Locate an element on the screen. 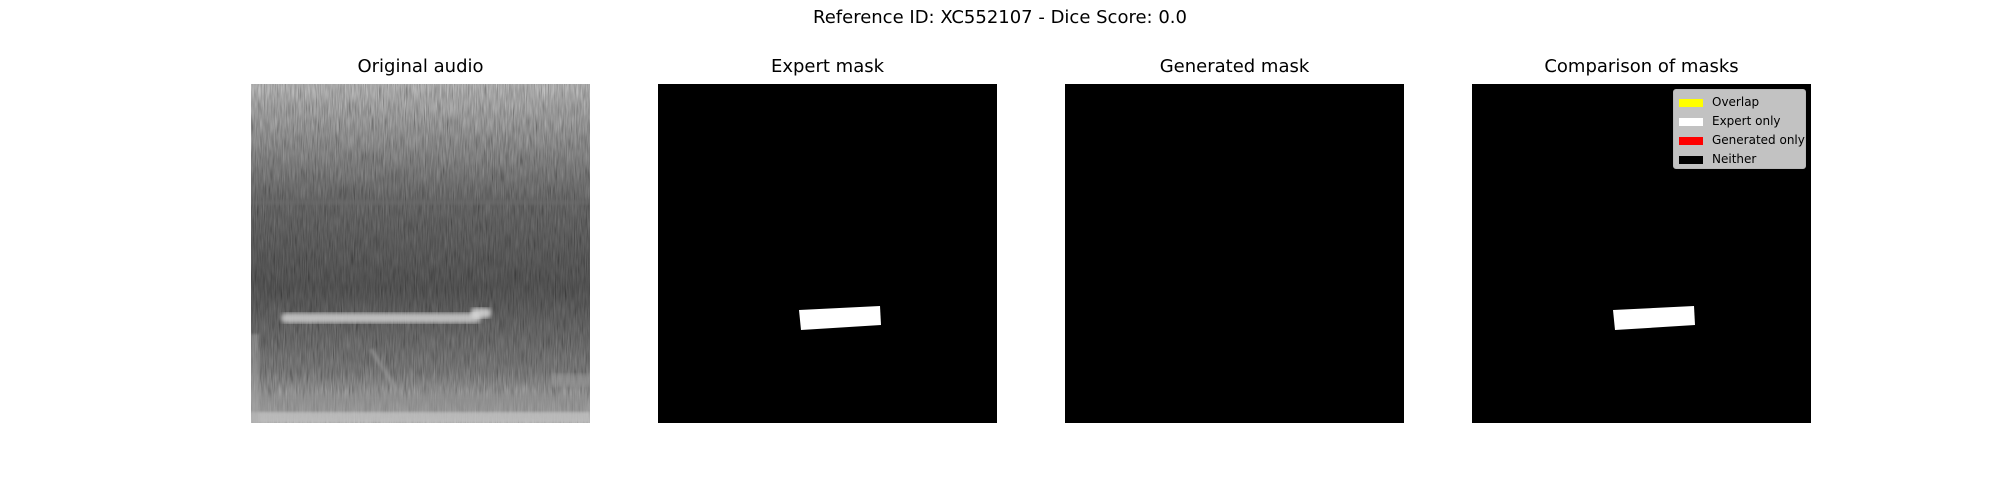 The image size is (2000, 500). spectrogram-image is located at coordinates (420, 253).